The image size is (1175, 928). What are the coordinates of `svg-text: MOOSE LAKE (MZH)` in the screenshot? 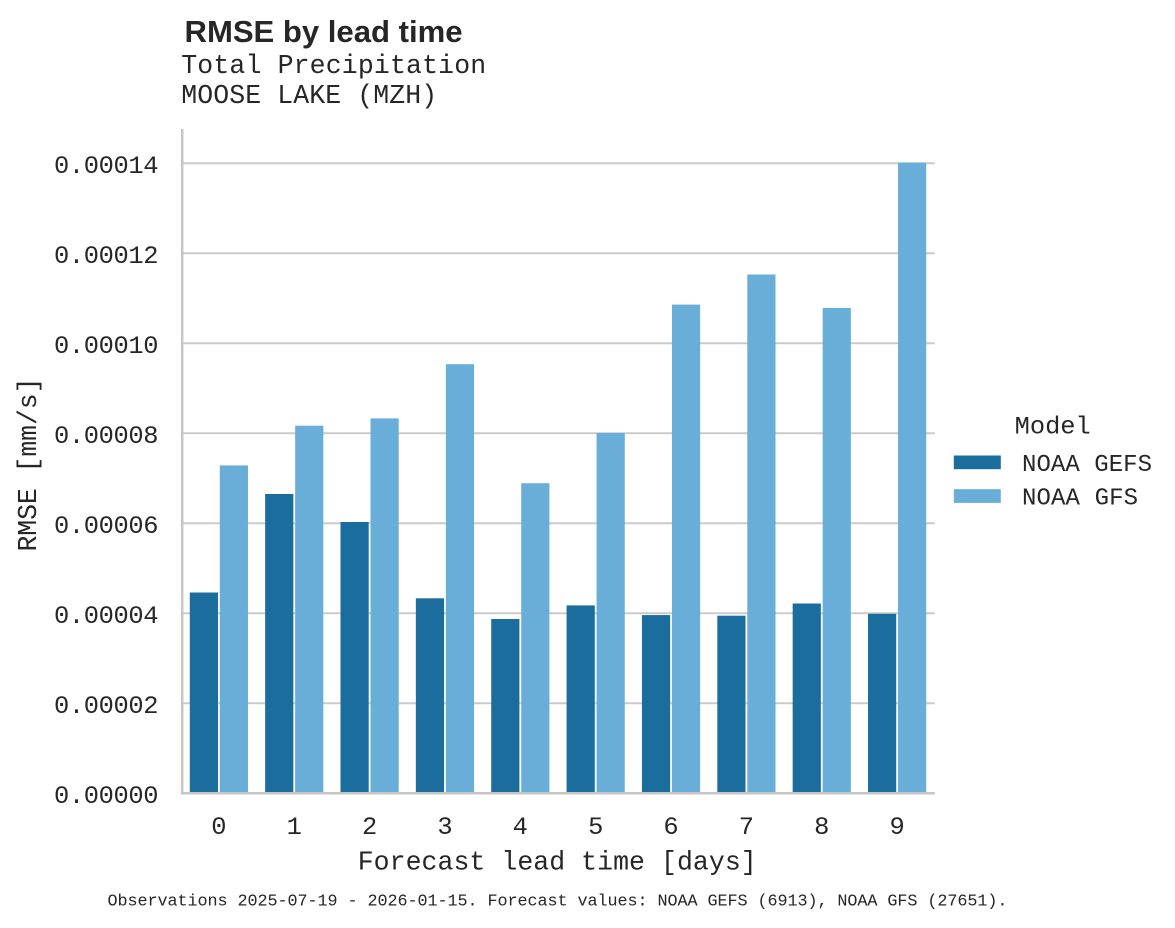 It's located at (309, 96).